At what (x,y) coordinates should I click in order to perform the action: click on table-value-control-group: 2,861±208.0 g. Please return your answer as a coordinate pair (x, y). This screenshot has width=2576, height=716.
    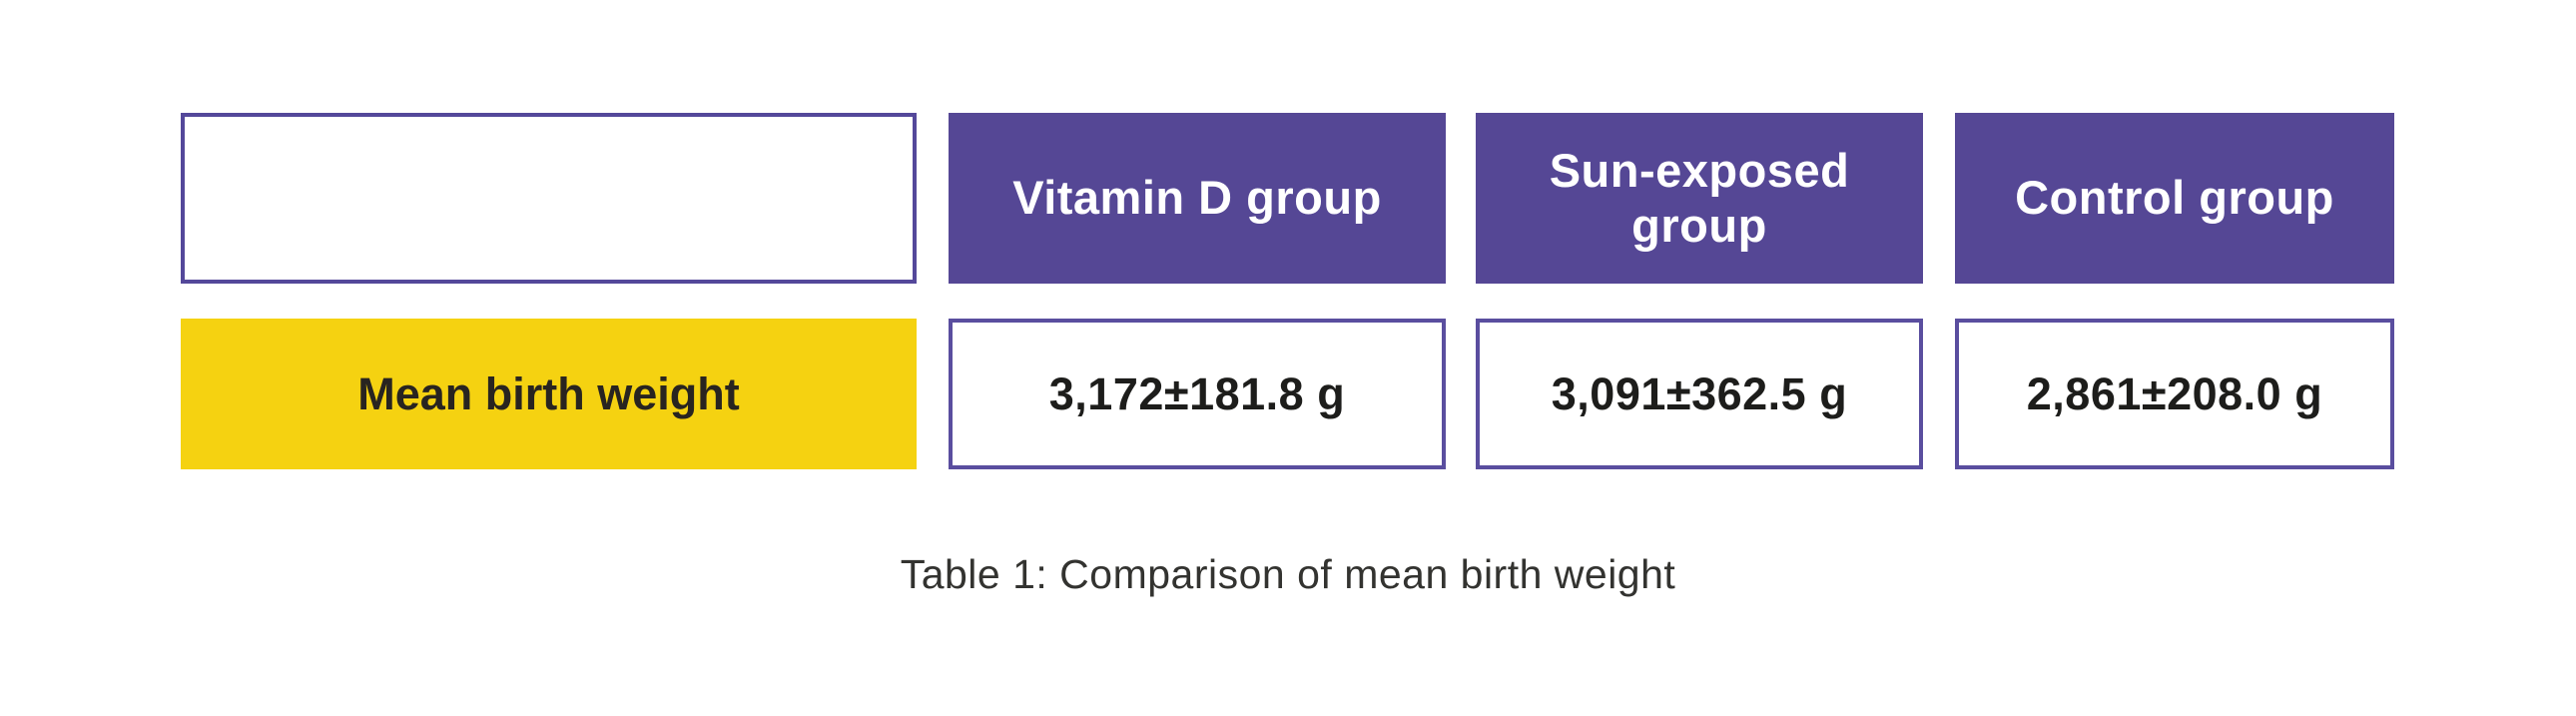
    Looking at the image, I should click on (2174, 394).